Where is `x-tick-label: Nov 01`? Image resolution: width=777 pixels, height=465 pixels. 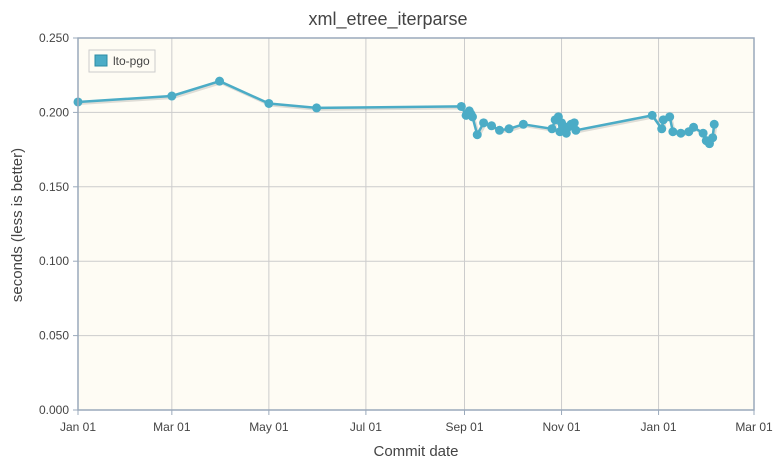 x-tick-label: Nov 01 is located at coordinates (562, 427).